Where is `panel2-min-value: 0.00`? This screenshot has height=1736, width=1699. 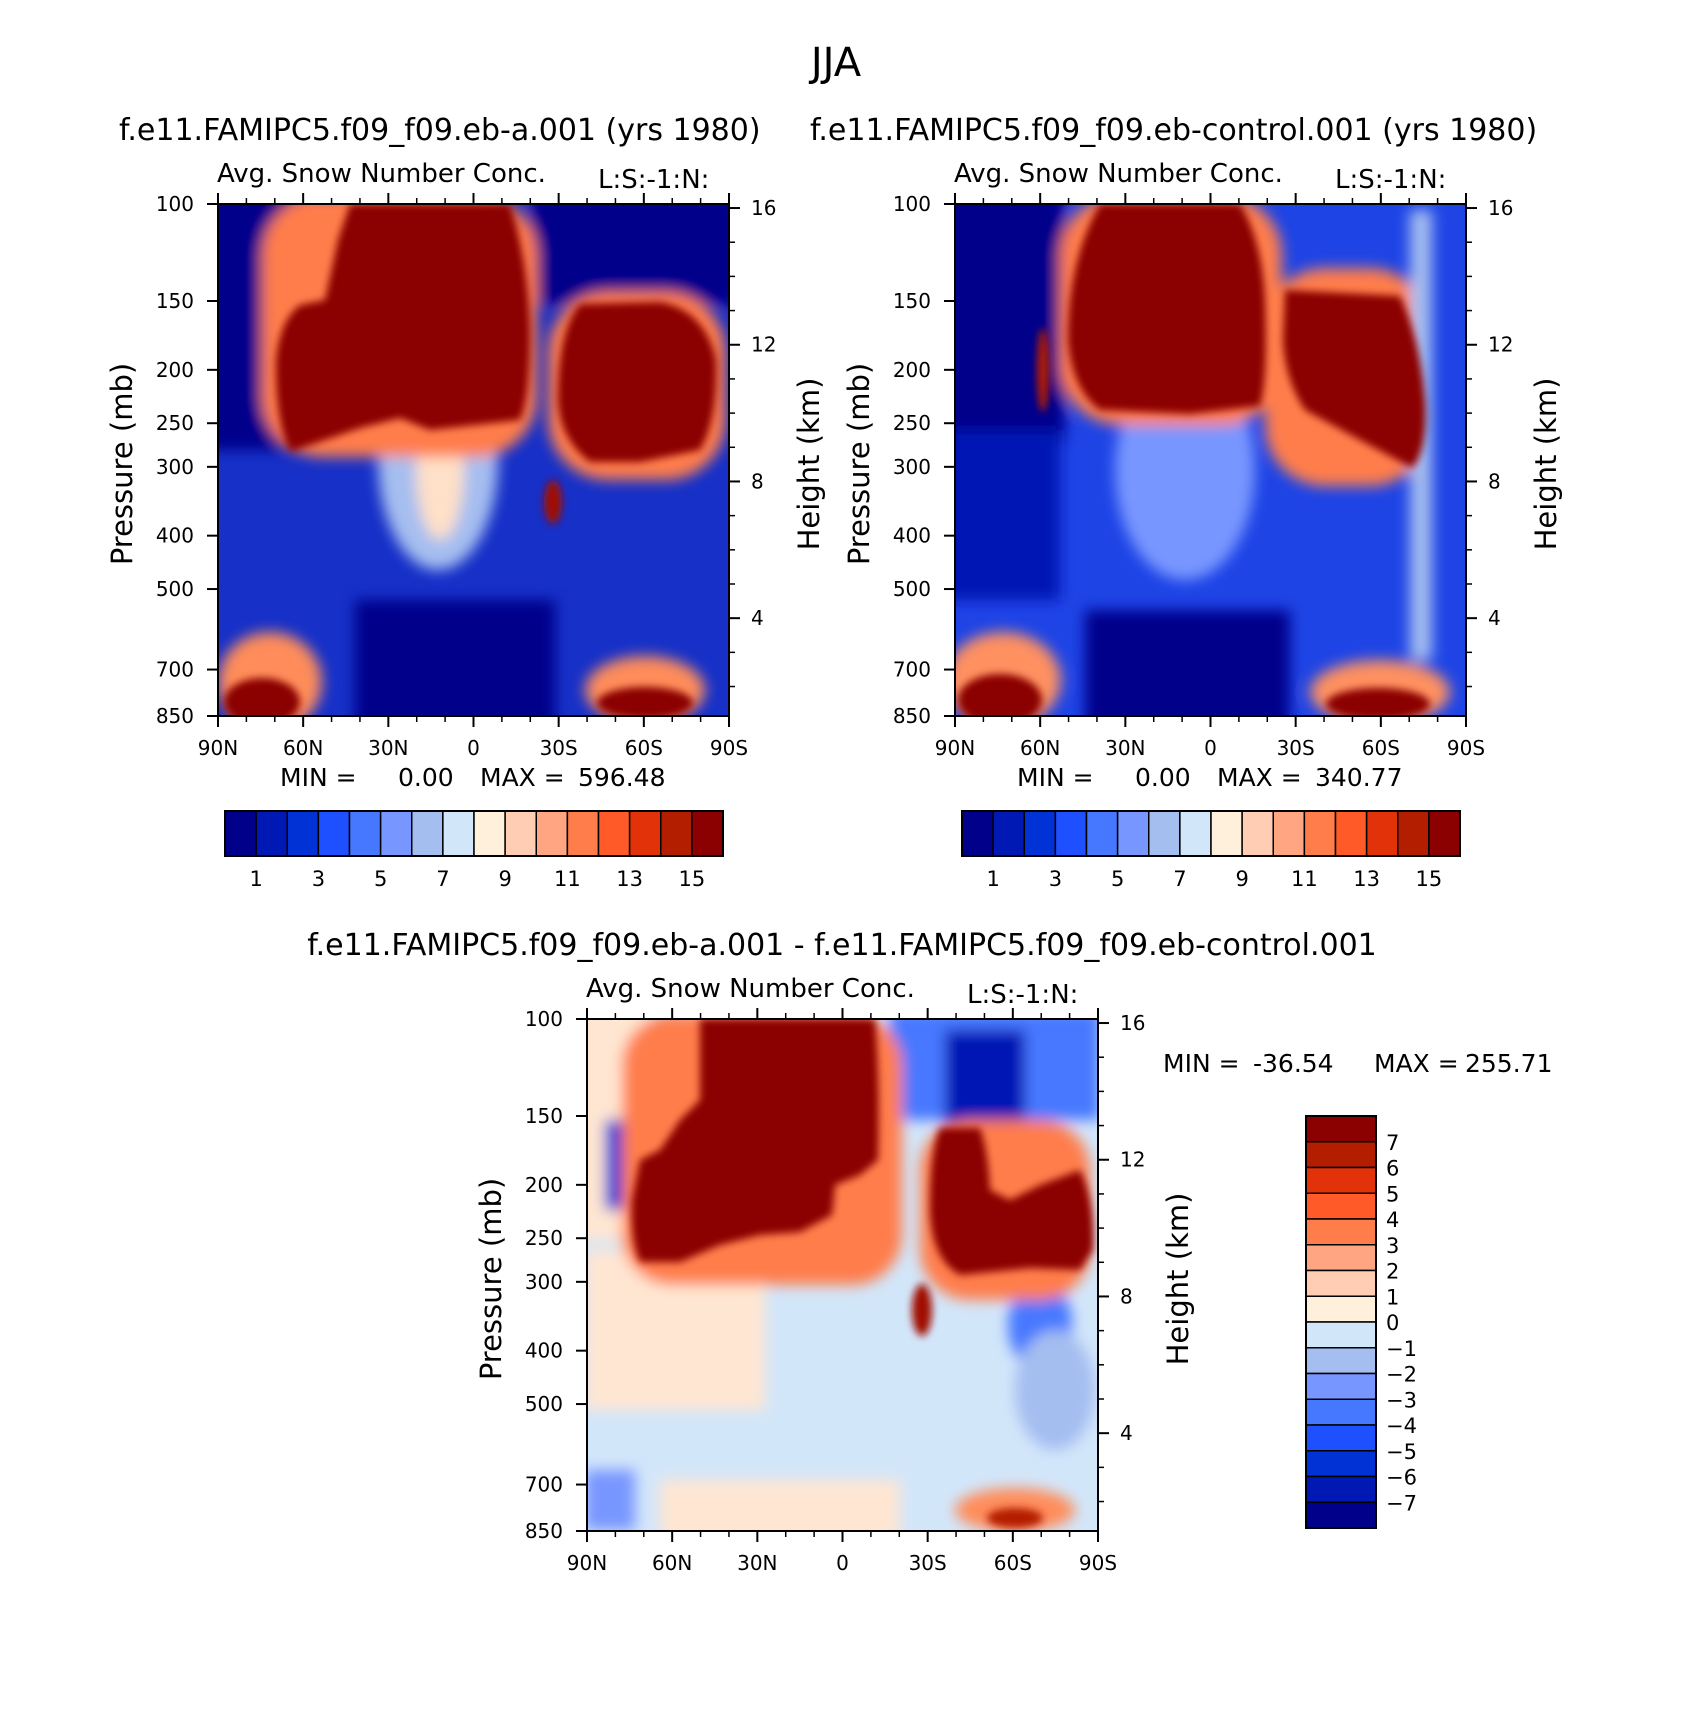
panel2-min-value: 0.00 is located at coordinates (1163, 777).